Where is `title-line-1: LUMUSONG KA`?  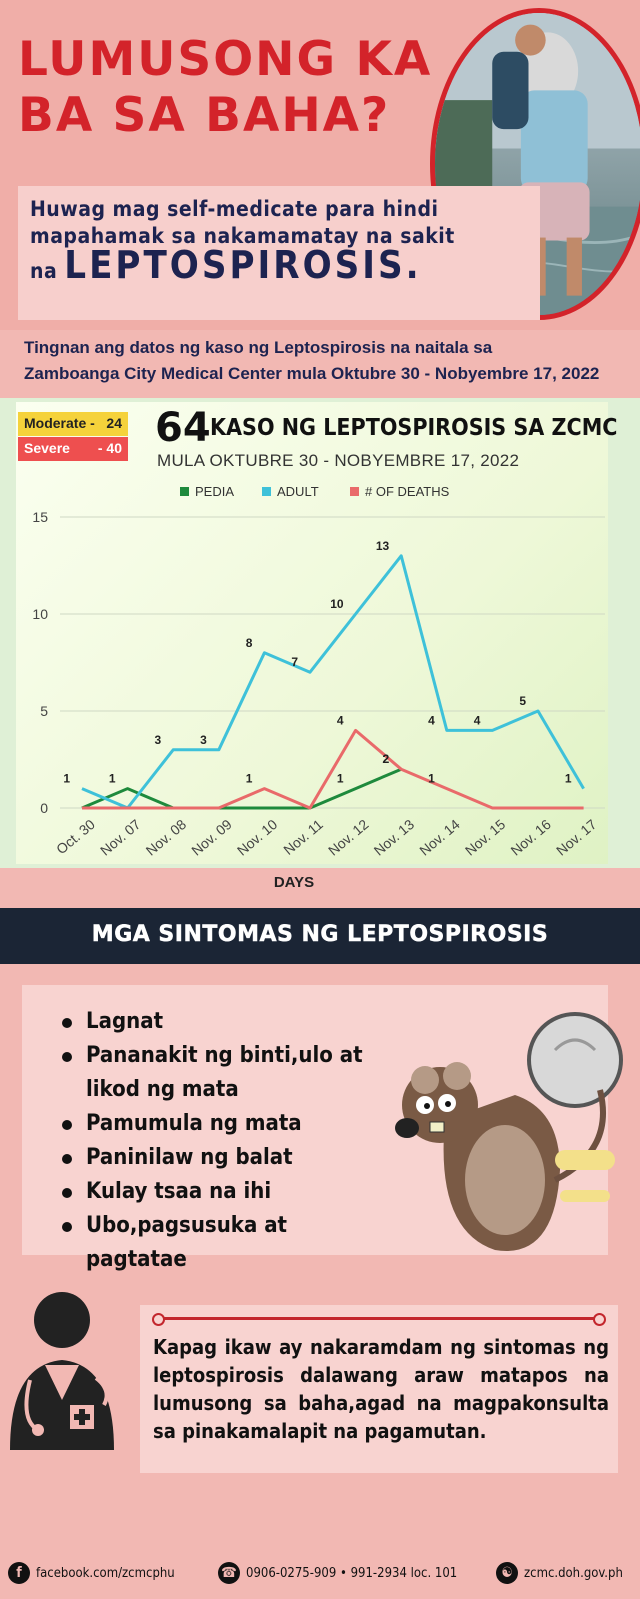 title-line-1: LUMUSONG KA is located at coordinates (225, 59).